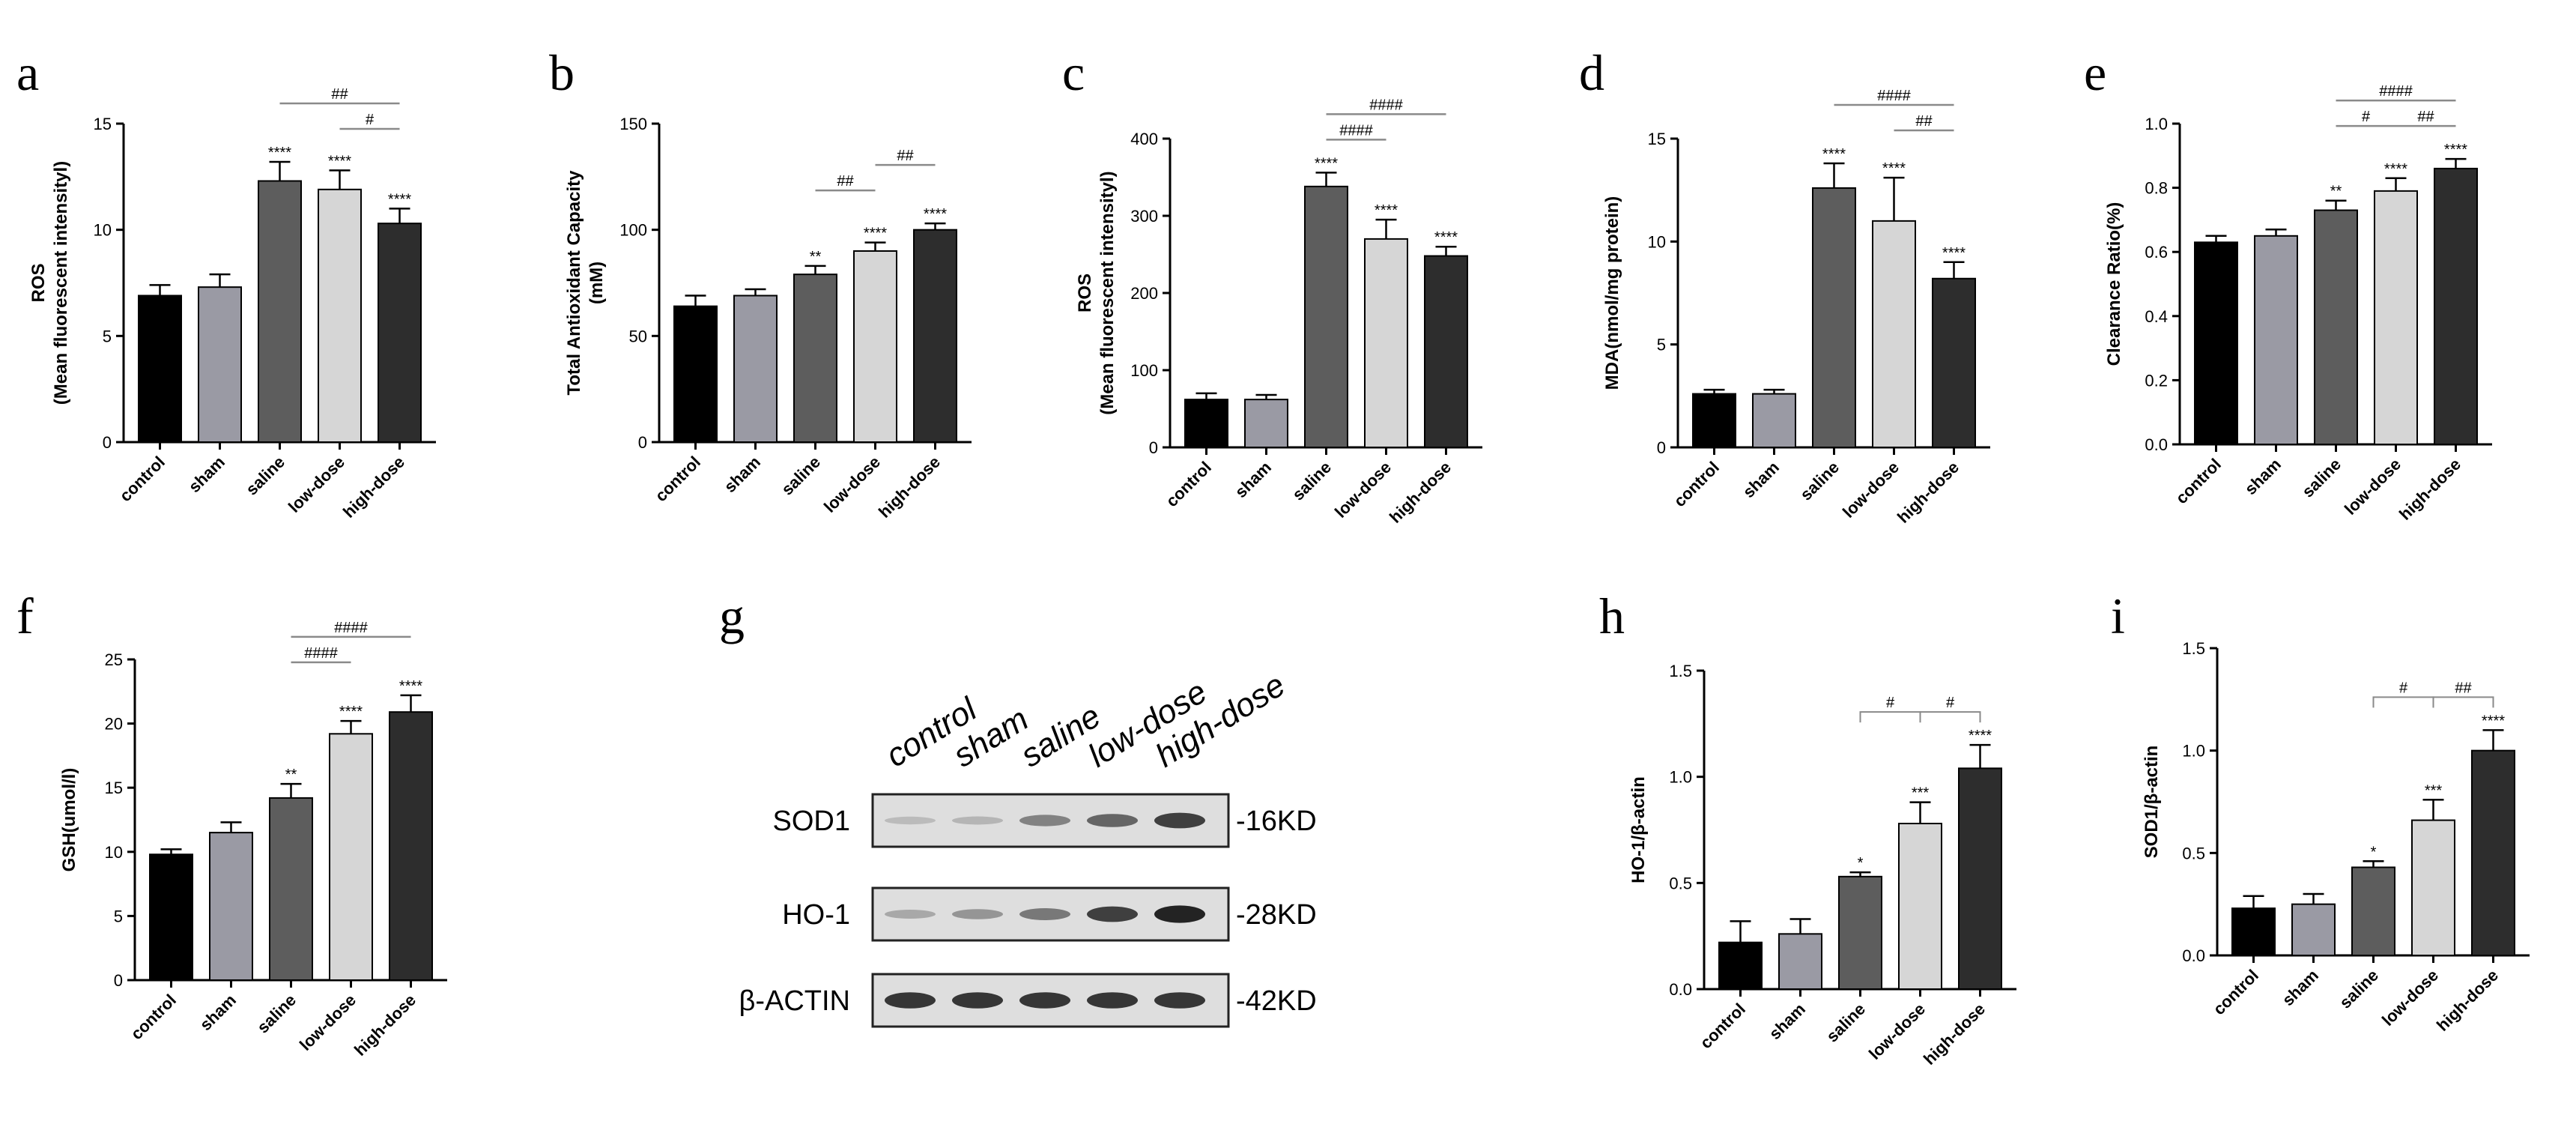 Image resolution: width=2576 pixels, height=1124 pixels. Describe the element at coordinates (2434, 790) in the screenshot. I see `significance-label: ***` at that location.